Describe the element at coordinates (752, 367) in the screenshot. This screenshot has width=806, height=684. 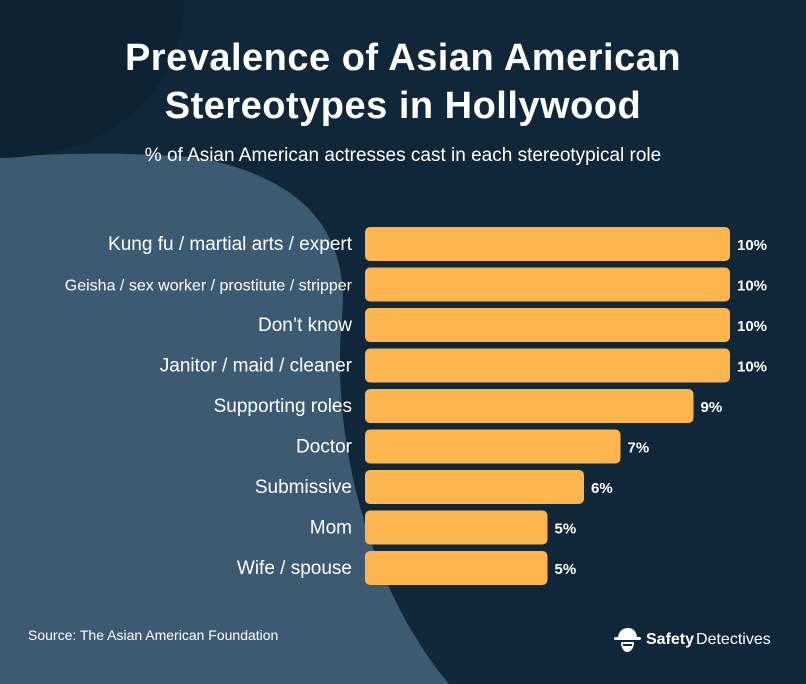
I see `value-label-janitor-maid-cleaner: 10%` at that location.